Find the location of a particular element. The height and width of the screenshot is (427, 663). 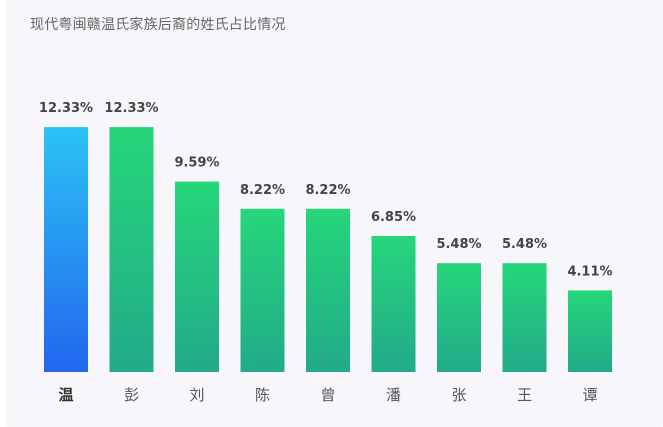

chart-title: 现代粤闽赣温氏家族后裔的姓氏占比情况 is located at coordinates (158, 25).